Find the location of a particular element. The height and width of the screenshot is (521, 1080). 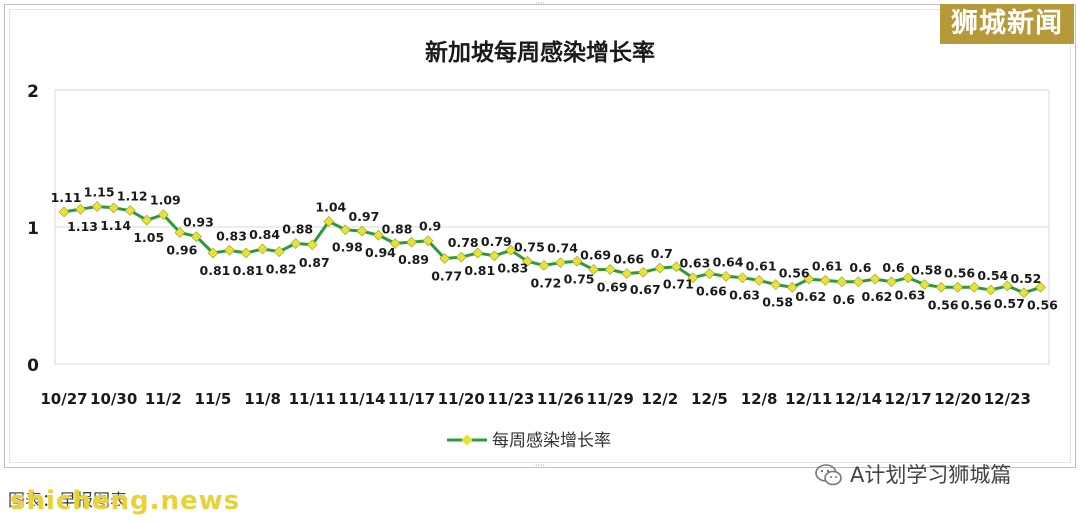

data-label: 0.61 is located at coordinates (827, 265).